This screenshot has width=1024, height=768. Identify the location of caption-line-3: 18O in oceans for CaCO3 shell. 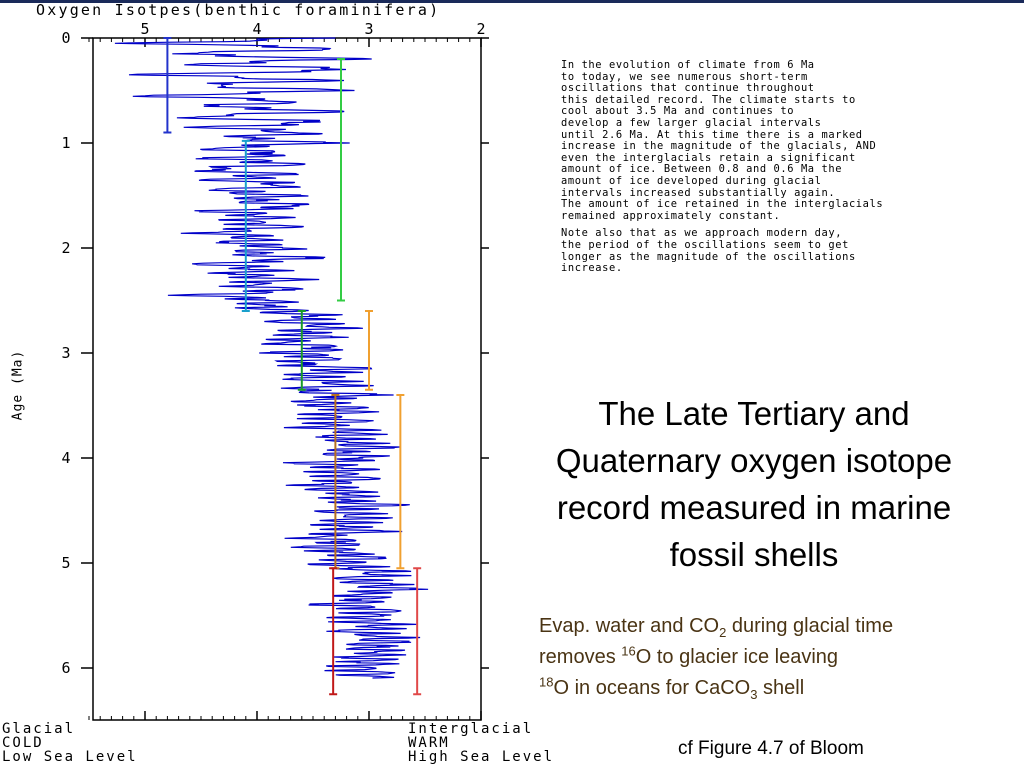
(779, 688).